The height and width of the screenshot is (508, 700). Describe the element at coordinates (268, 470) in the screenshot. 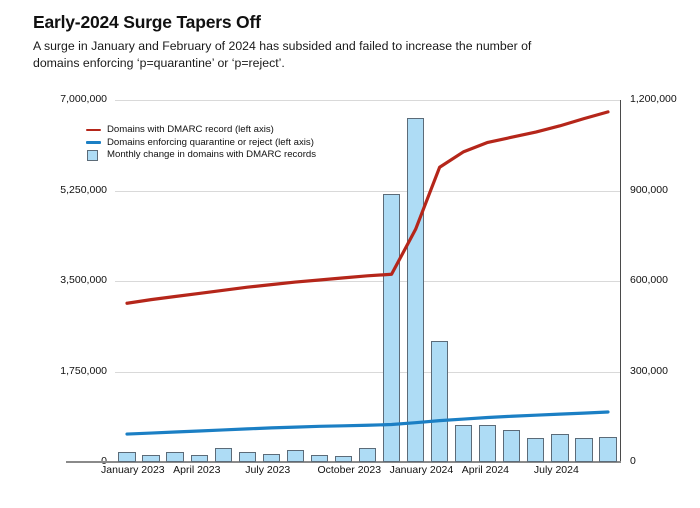

I see `x-axis-tick-label: July 2023` at that location.